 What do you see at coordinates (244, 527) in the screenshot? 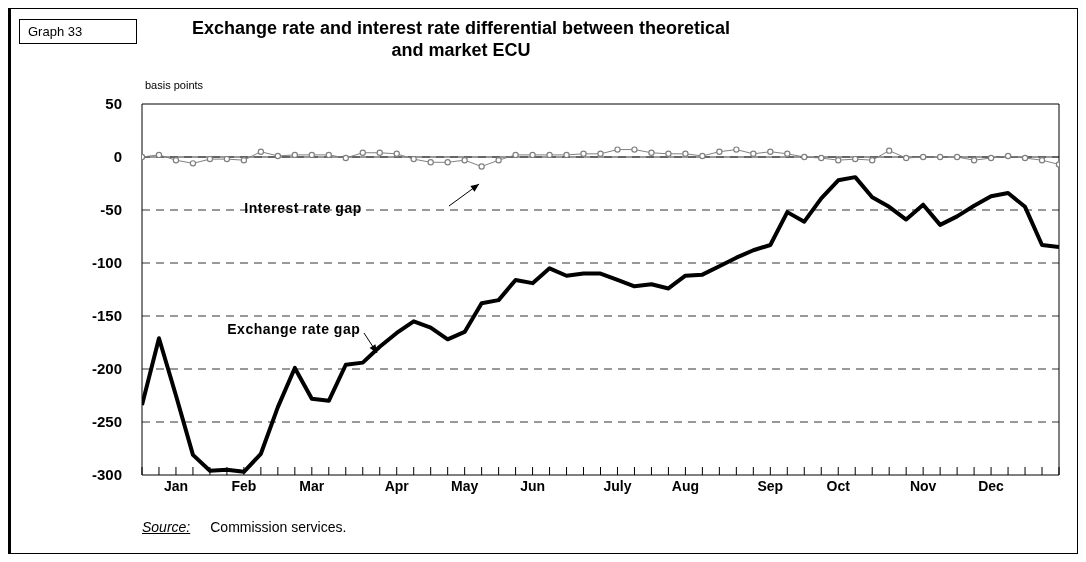
I see `text: Source: Commission services.` at bounding box center [244, 527].